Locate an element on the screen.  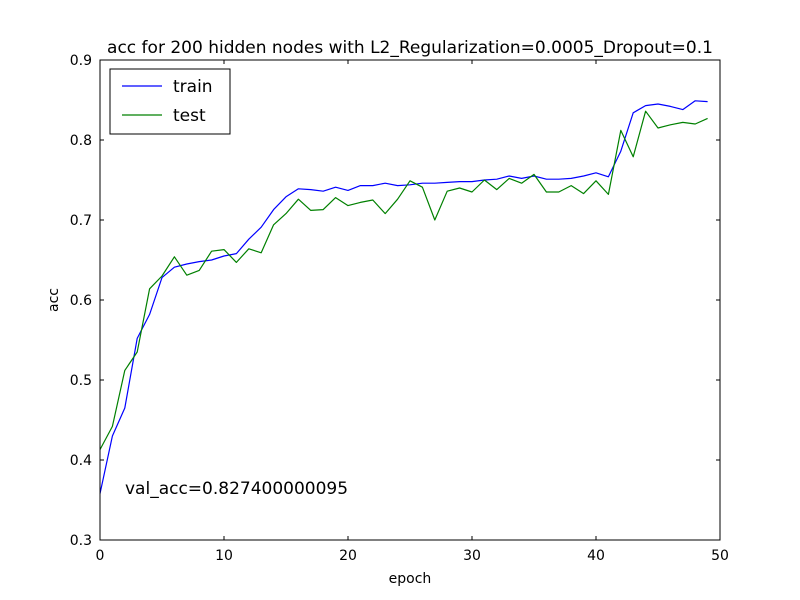
y-tick-label: 0.3 is located at coordinates (81, 541).